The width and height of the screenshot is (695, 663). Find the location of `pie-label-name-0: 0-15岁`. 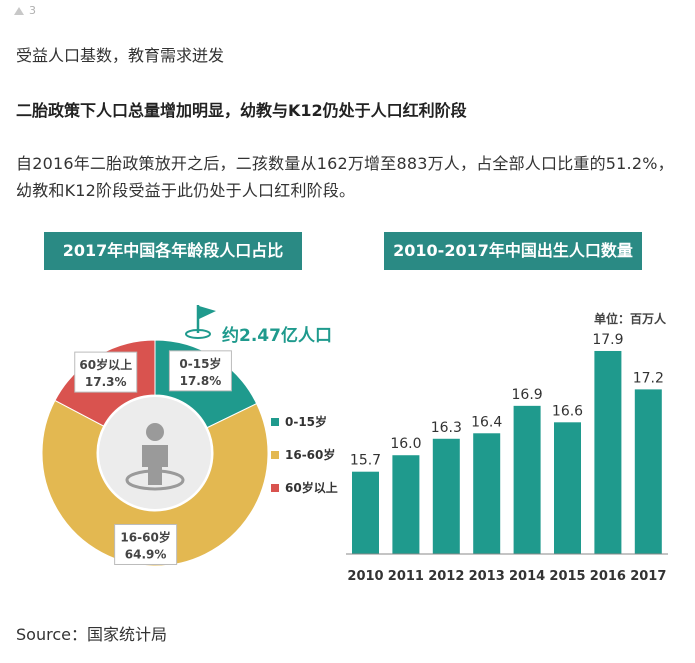

pie-label-name-0: 0-15岁 is located at coordinates (200, 363).